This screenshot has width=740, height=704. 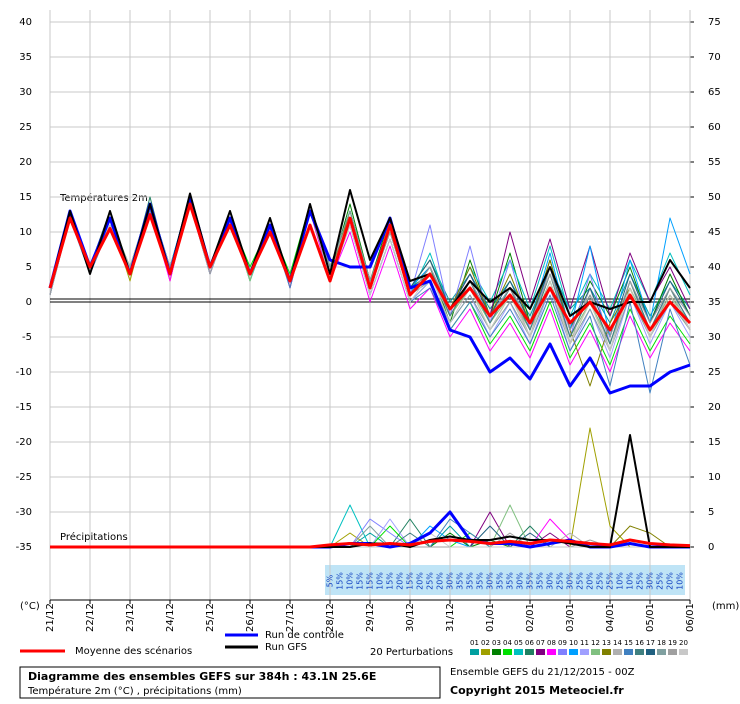 What do you see at coordinates (24, 372) in the screenshot?
I see `y-tick-label: -10` at bounding box center [24, 372].